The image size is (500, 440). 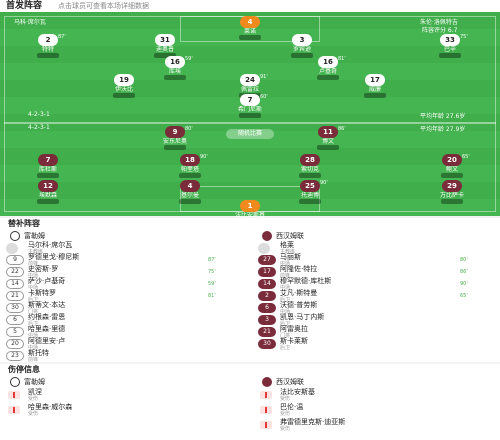 What do you see at coordinates (125, 332) in the screenshot?
I see `substitute-row: 5 哈里森·里德 中场` at bounding box center [125, 332].